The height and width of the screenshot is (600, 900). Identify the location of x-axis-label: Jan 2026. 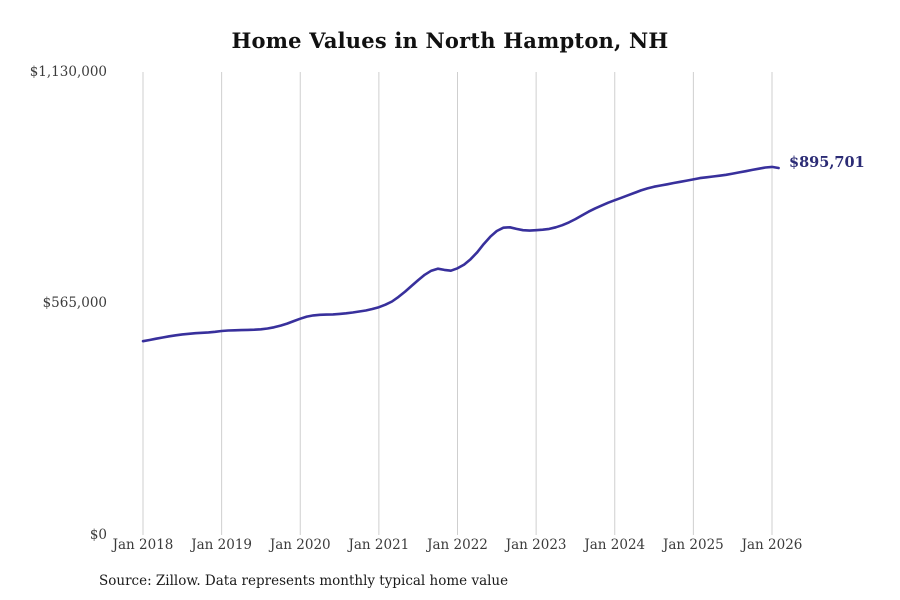
(772, 545).